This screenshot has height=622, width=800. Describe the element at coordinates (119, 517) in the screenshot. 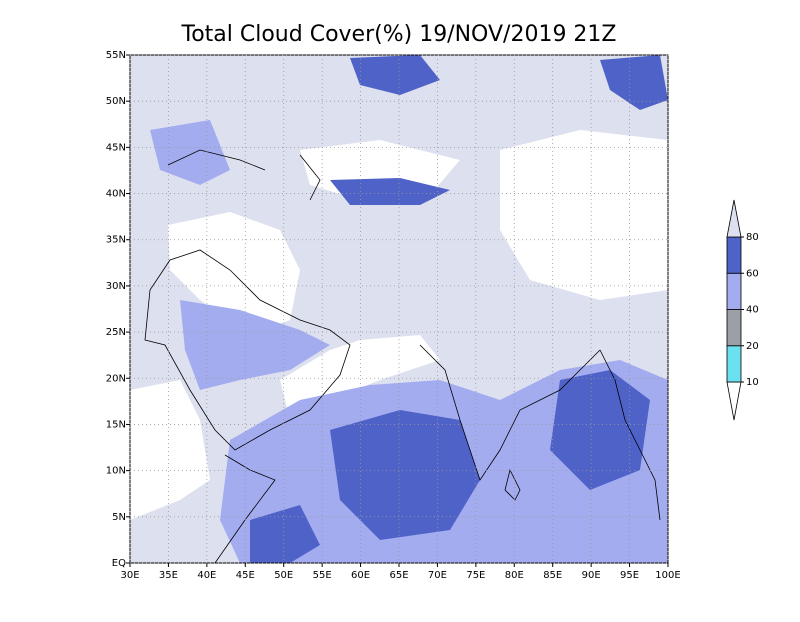

I see `y-tick-label: 5N` at that location.